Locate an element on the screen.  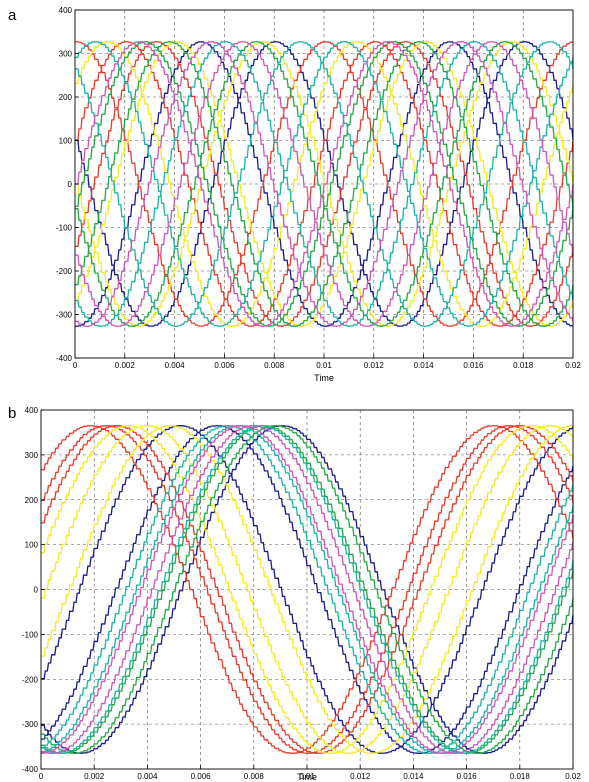
panel-letter-a: a is located at coordinates (12, 15).